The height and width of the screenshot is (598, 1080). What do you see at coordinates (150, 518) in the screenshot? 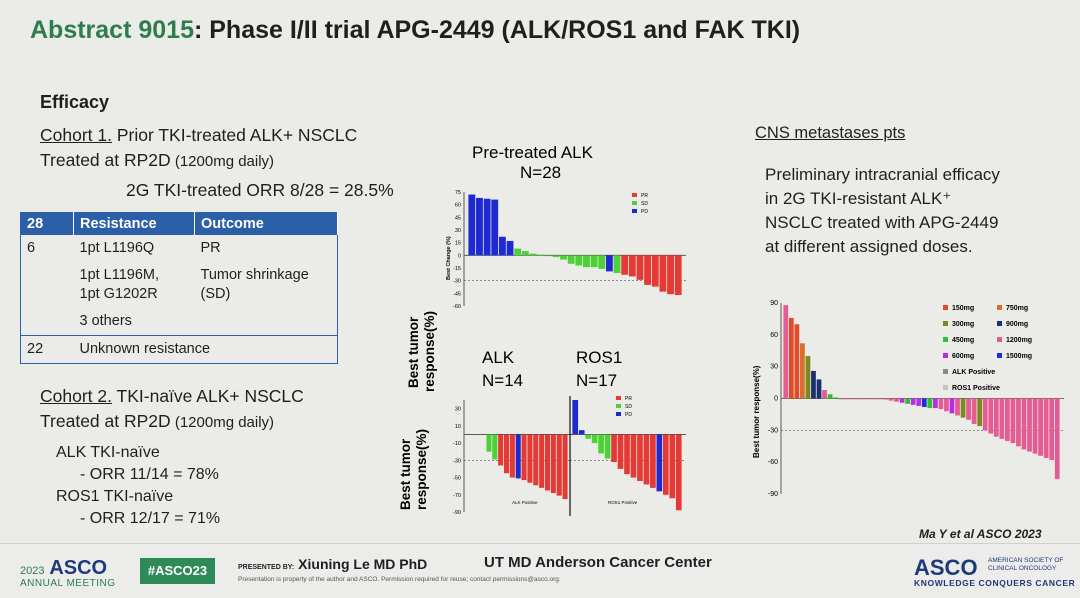
I see `ros1-orr: - ORR 12/17 = 71%` at bounding box center [150, 518].